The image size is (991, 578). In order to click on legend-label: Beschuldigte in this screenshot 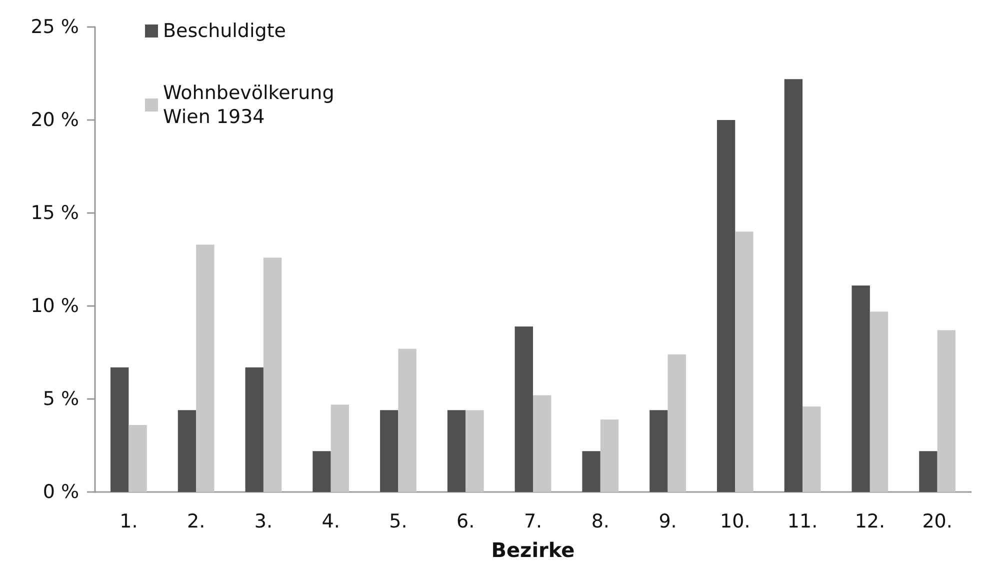, I will do `click(224, 31)`.